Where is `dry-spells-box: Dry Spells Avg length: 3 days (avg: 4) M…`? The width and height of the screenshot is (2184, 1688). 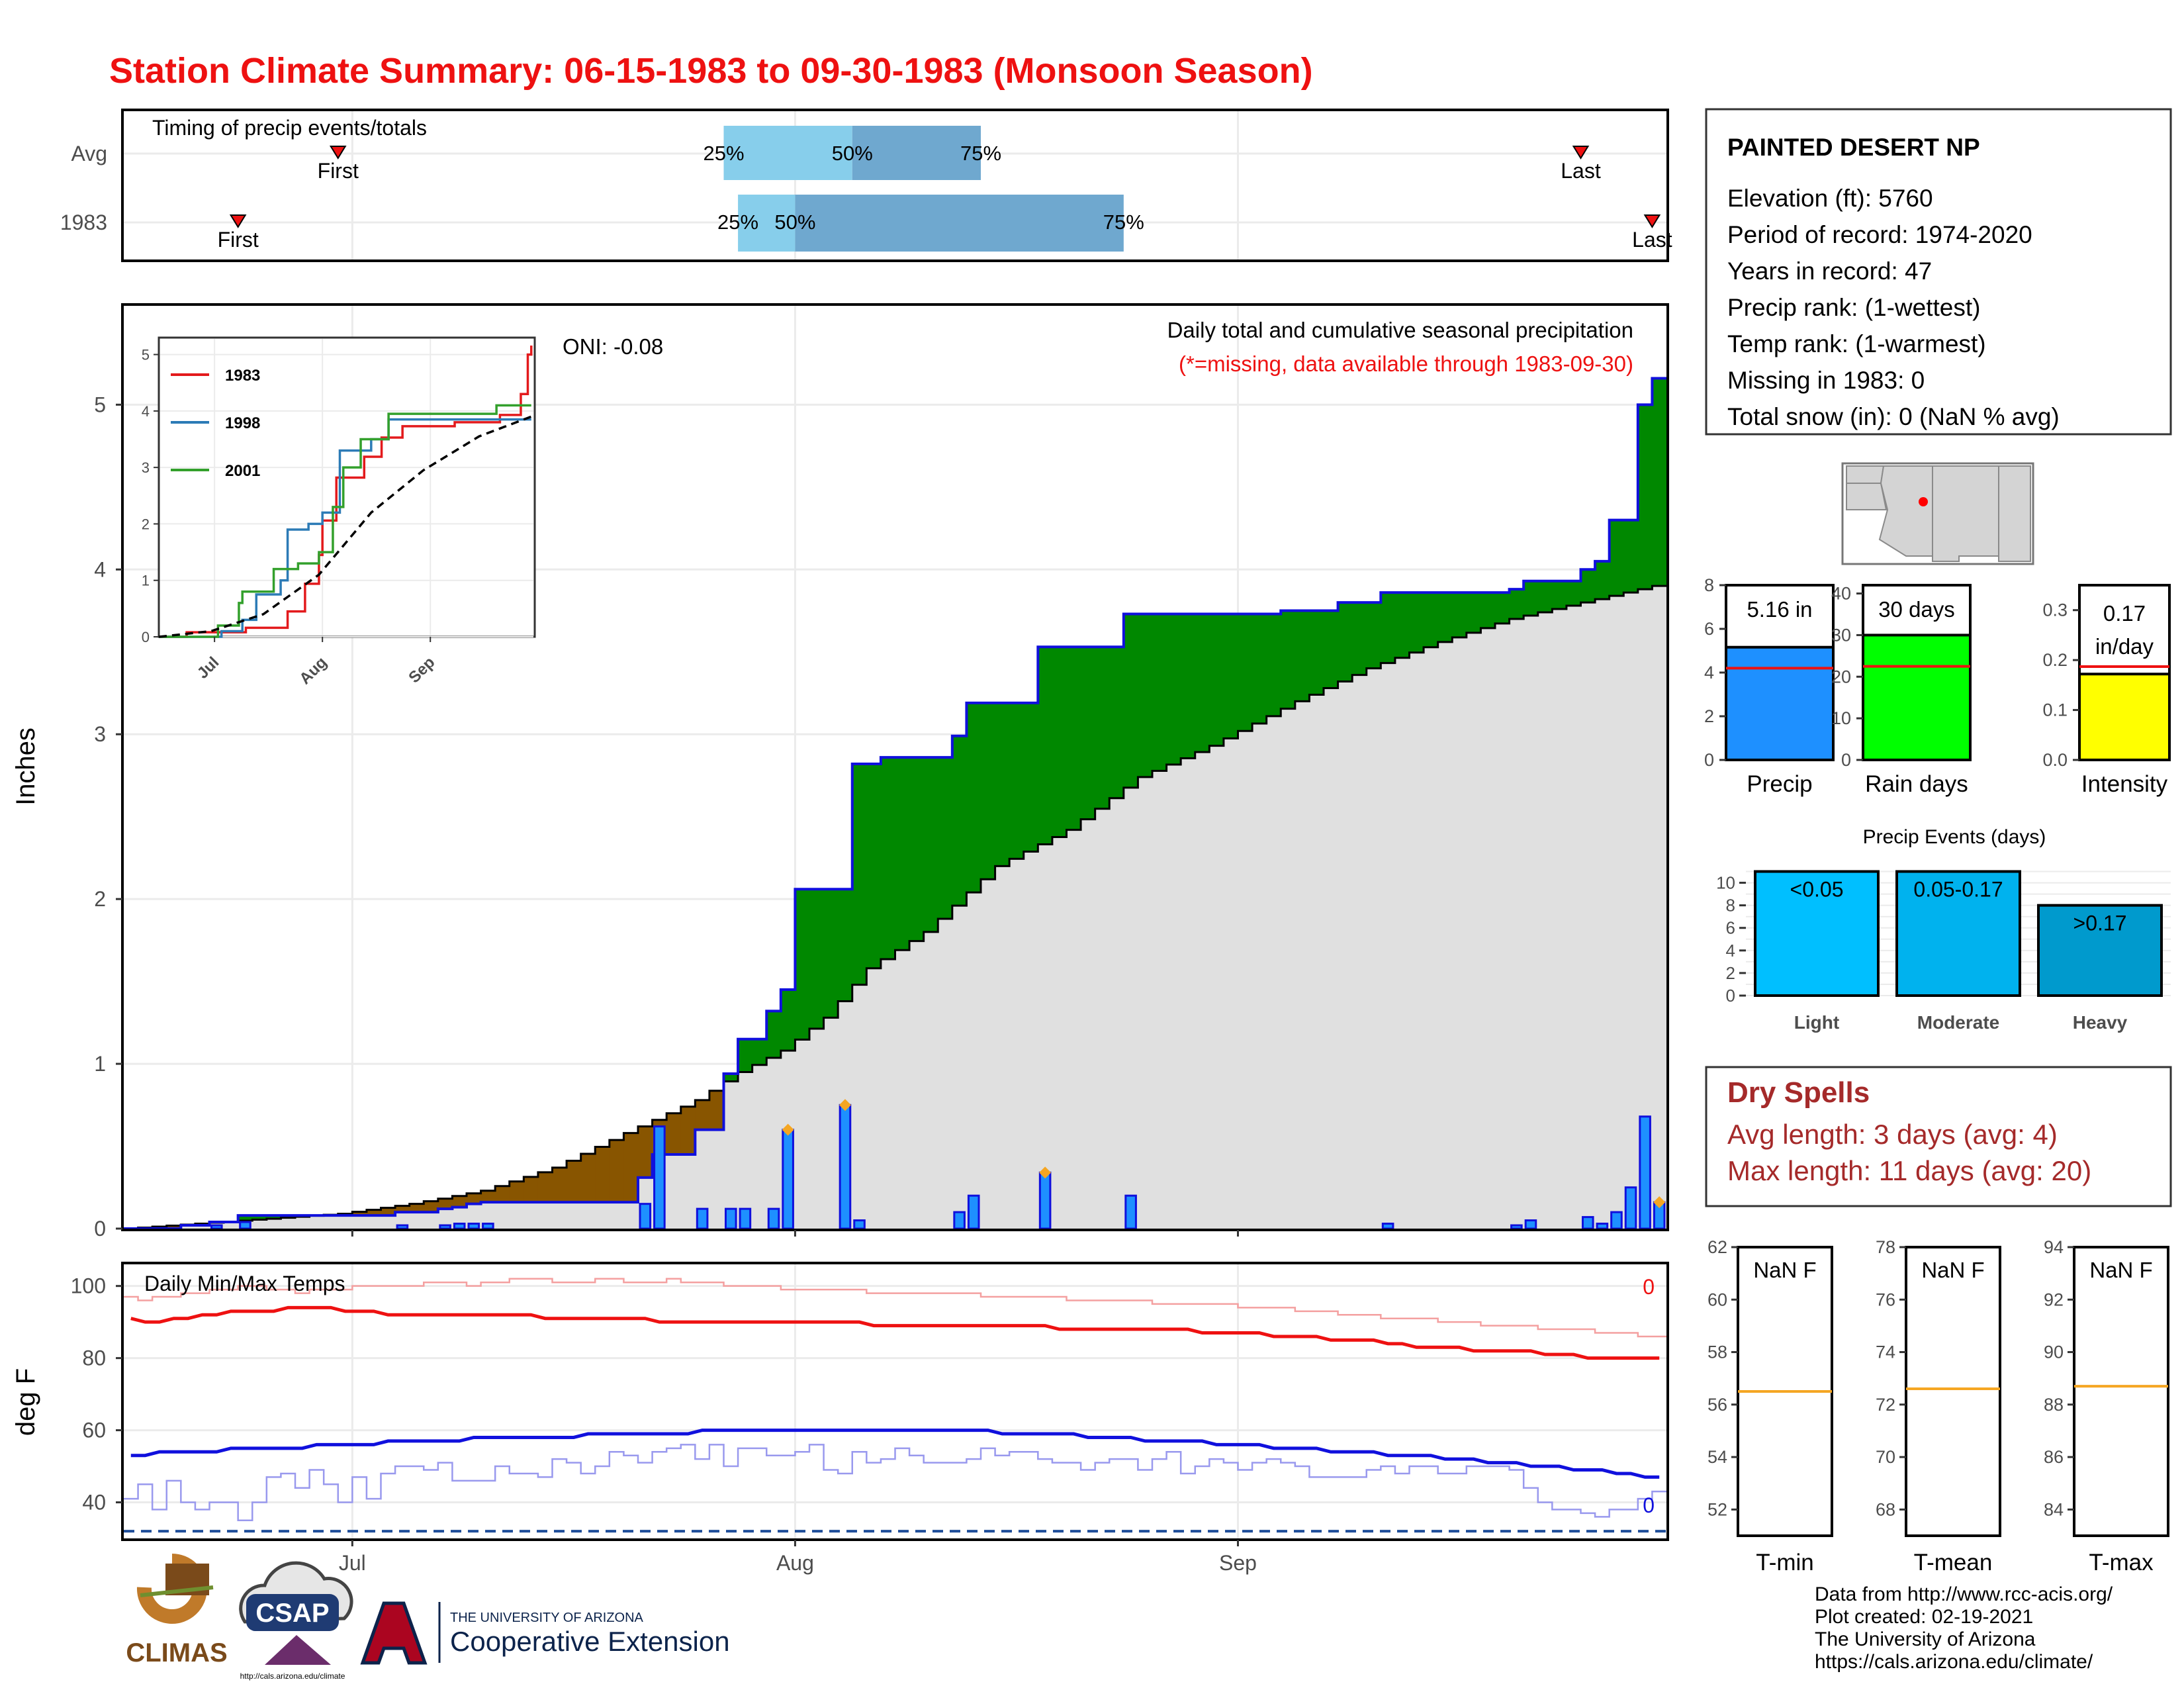 dry-spells-box: Dry Spells Avg length: 3 days (avg: 4) M… is located at coordinates (1939, 1136).